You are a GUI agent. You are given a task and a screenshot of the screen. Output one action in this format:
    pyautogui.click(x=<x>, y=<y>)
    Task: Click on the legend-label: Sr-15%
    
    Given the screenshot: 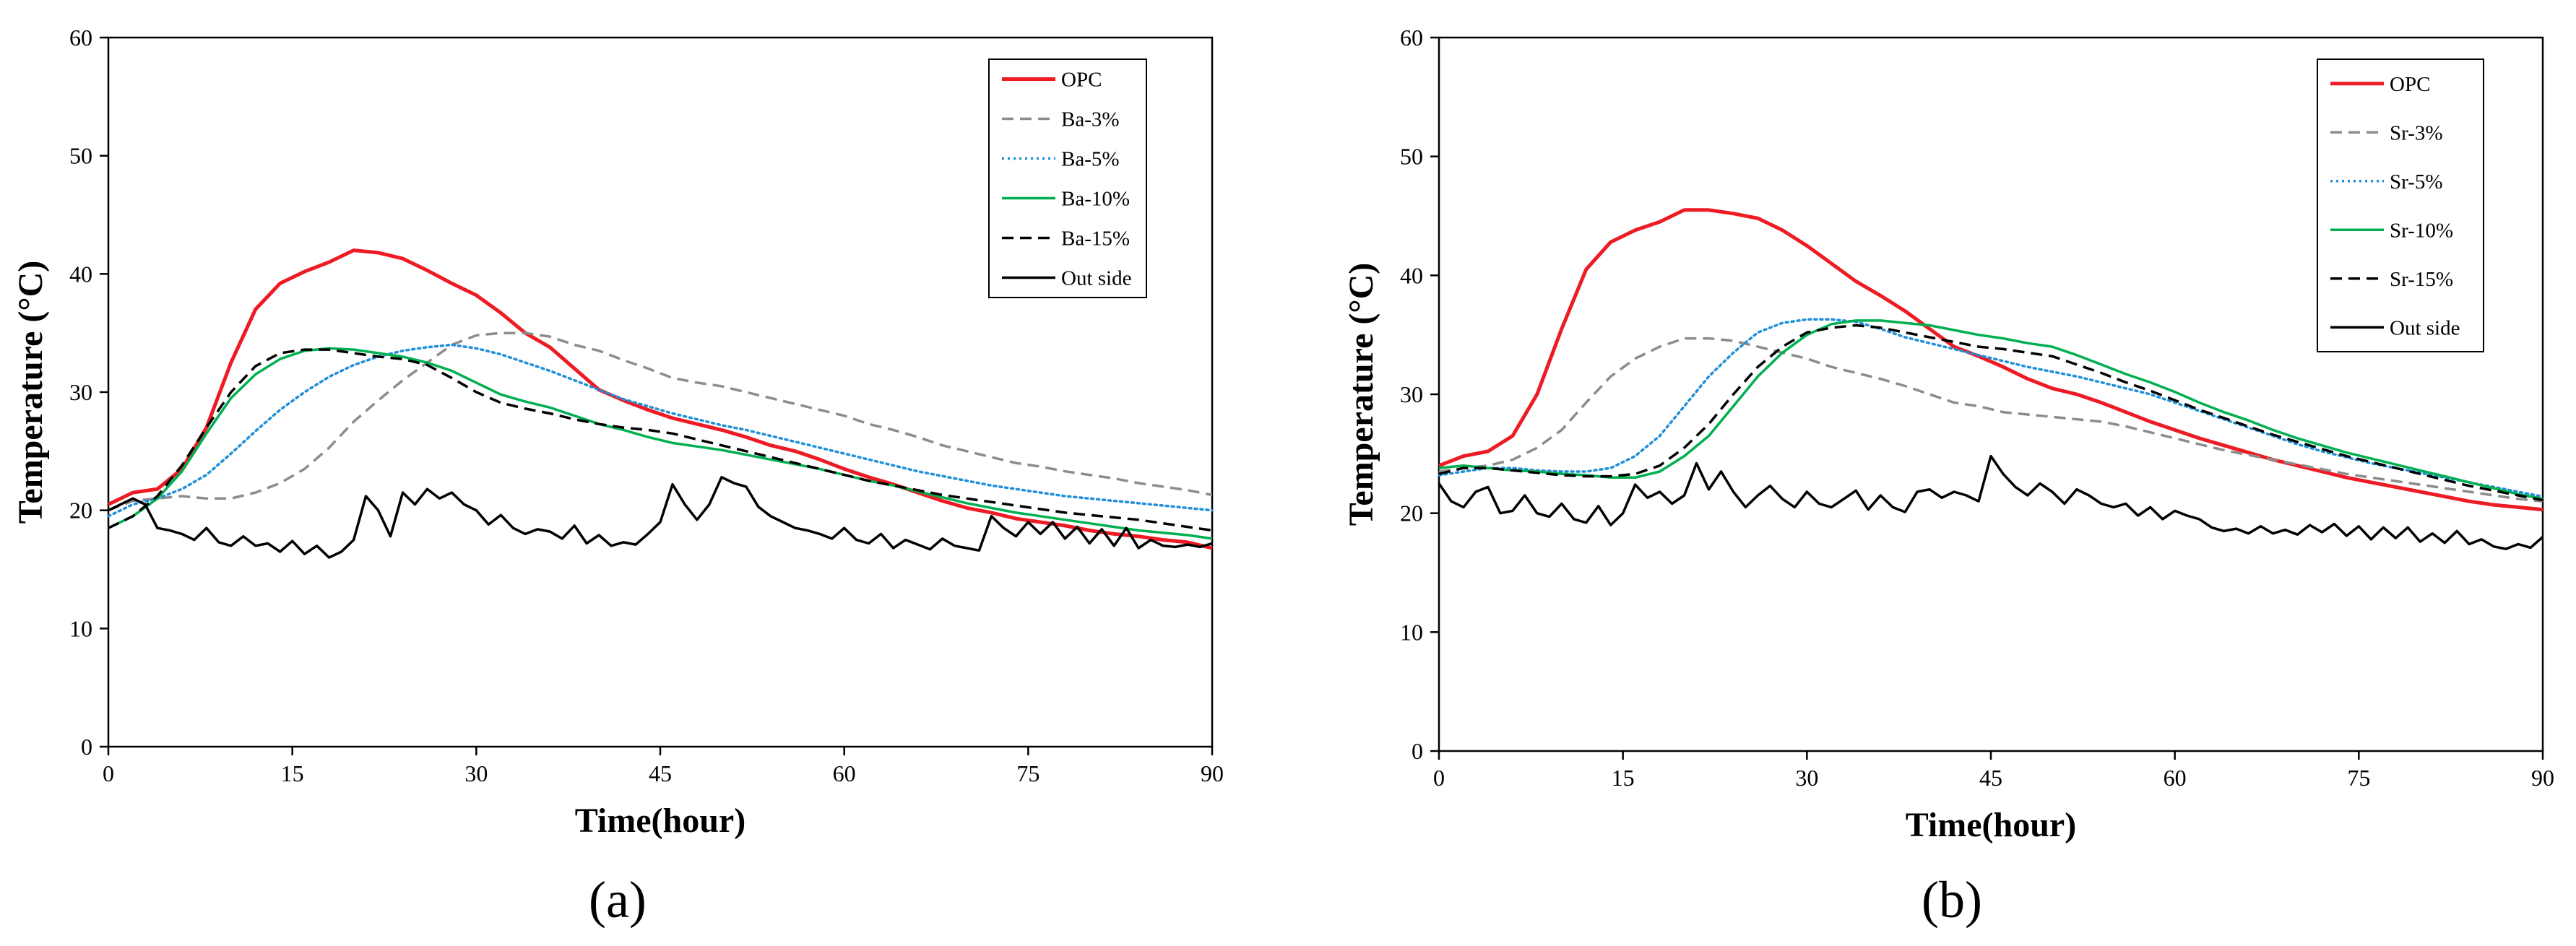 What is the action you would take?
    pyautogui.click(x=2421, y=279)
    